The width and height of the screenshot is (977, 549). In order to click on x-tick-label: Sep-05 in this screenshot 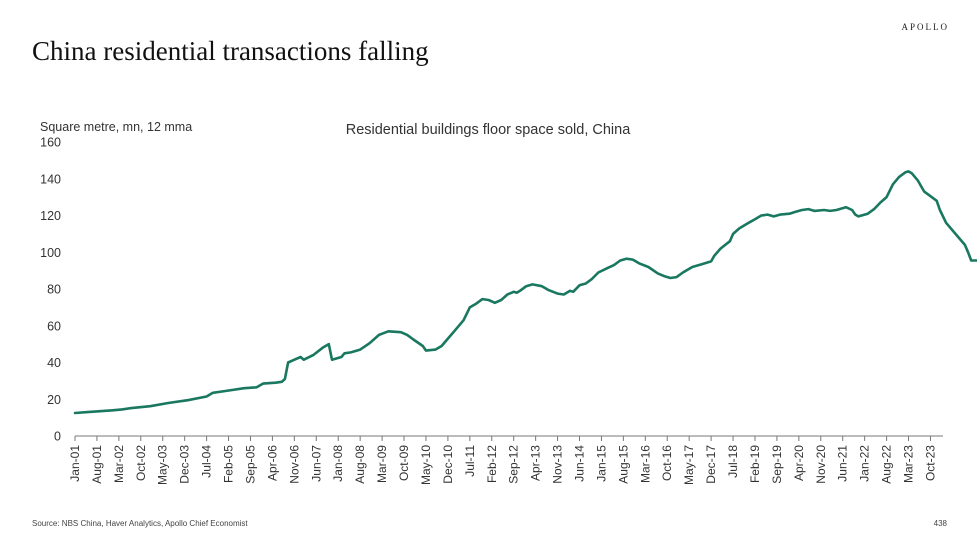, I will do `click(250, 464)`.